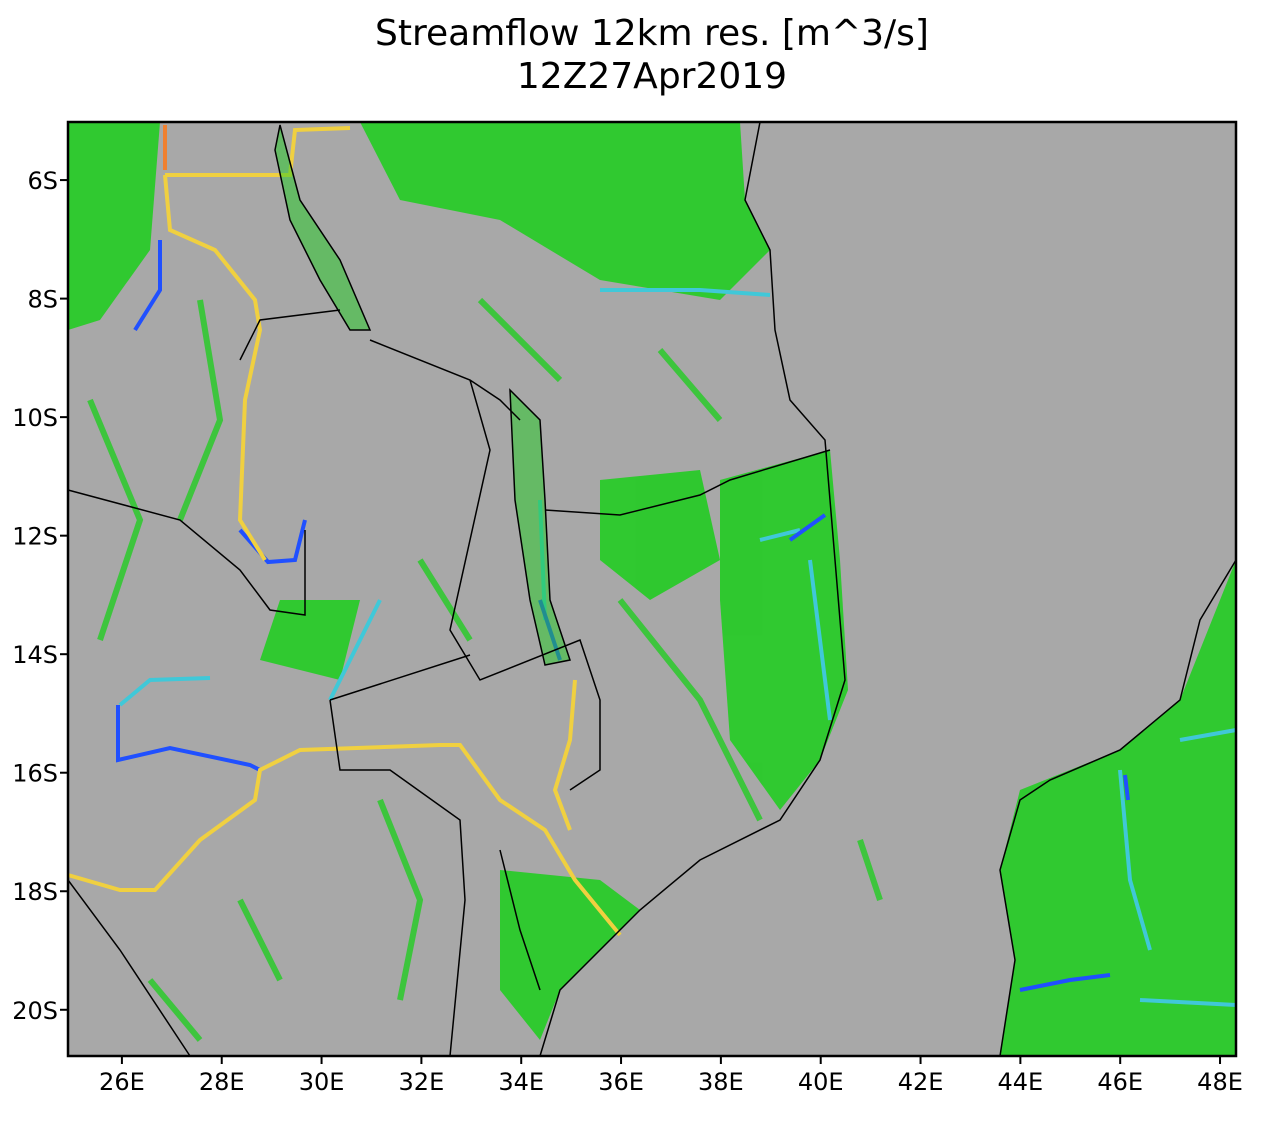  I want to click on x-tick-label: 46E, so click(1120, 1082).